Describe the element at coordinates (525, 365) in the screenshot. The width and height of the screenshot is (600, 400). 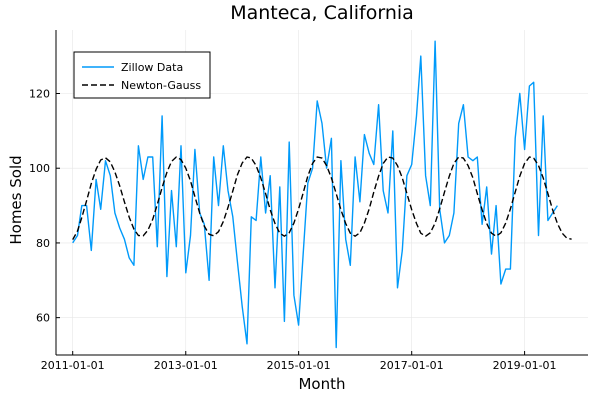
I see `x-tick-label: 2019-01-01` at that location.